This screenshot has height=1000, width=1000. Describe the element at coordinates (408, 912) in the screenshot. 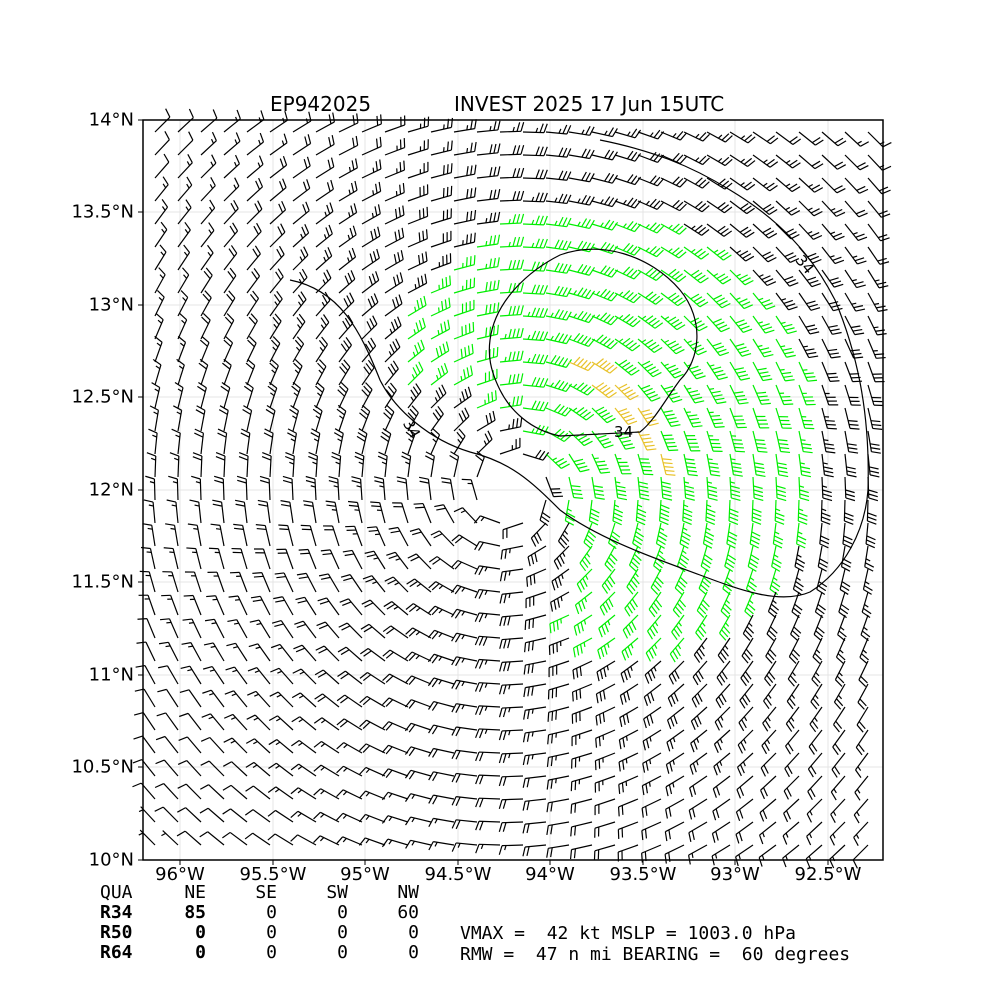

I see `r34-nw: 60` at that location.